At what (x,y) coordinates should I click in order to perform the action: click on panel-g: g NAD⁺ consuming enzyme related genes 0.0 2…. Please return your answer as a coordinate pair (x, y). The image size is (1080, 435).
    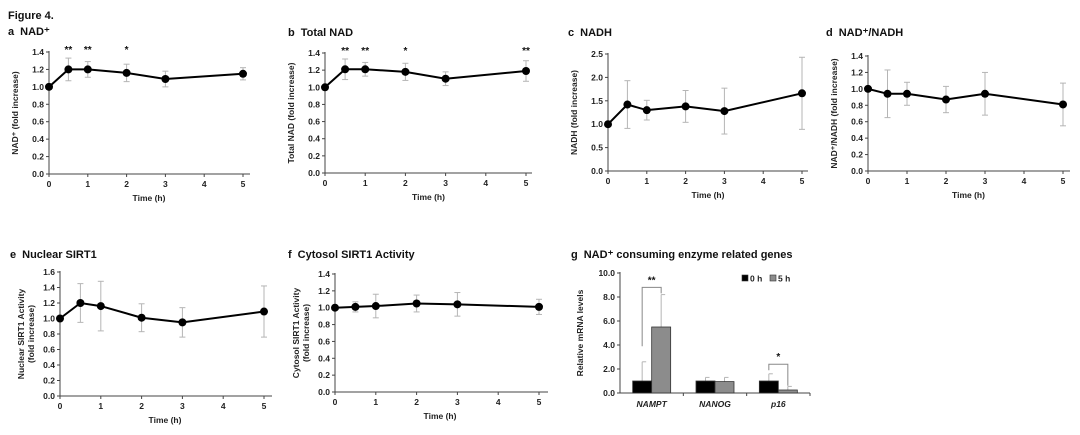
    Looking at the image, I should click on (691, 329).